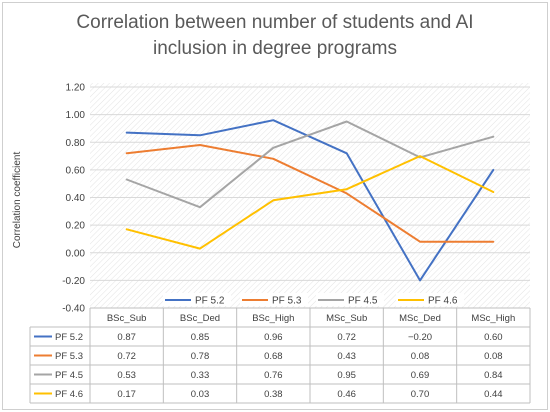  What do you see at coordinates (287, 301) in the screenshot?
I see `legend-label: PF 5.3` at bounding box center [287, 301].